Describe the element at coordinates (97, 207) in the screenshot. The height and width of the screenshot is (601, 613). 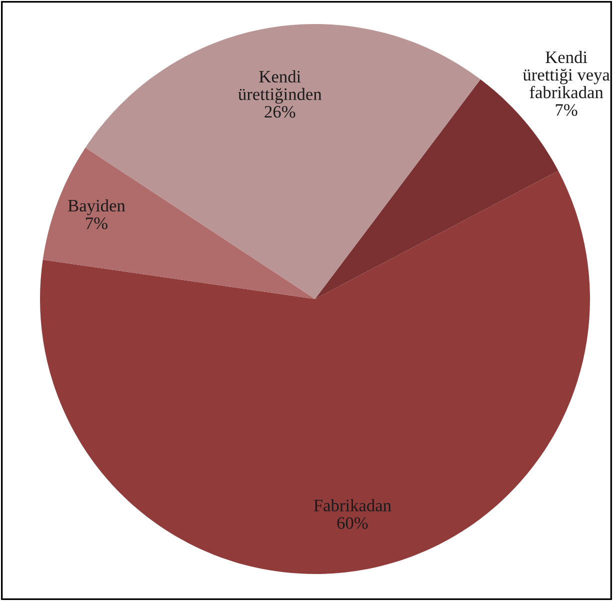
I see `slice-label: Bayiden` at that location.